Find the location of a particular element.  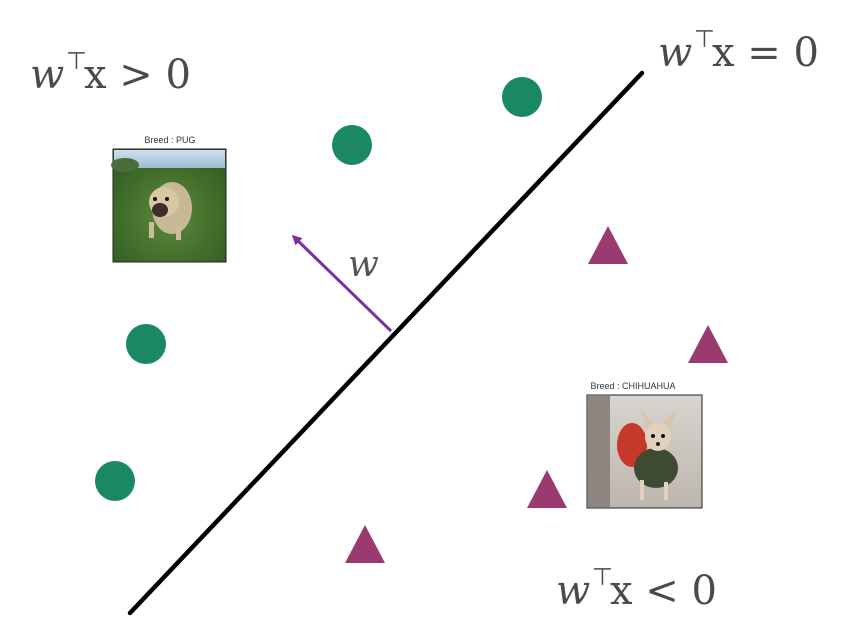

negative-region-equation: w ⊤ x < 0 is located at coordinates (636, 588).